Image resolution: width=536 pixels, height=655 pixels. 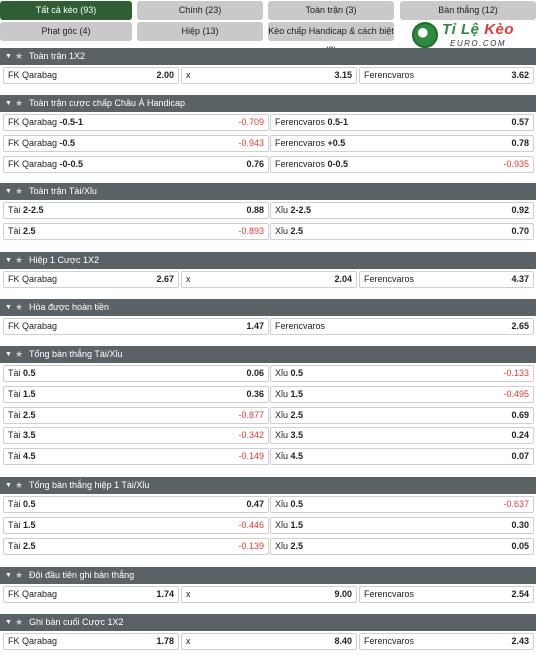 I want to click on odds-cell: Tài 0.5 0.47, so click(x=136, y=504).